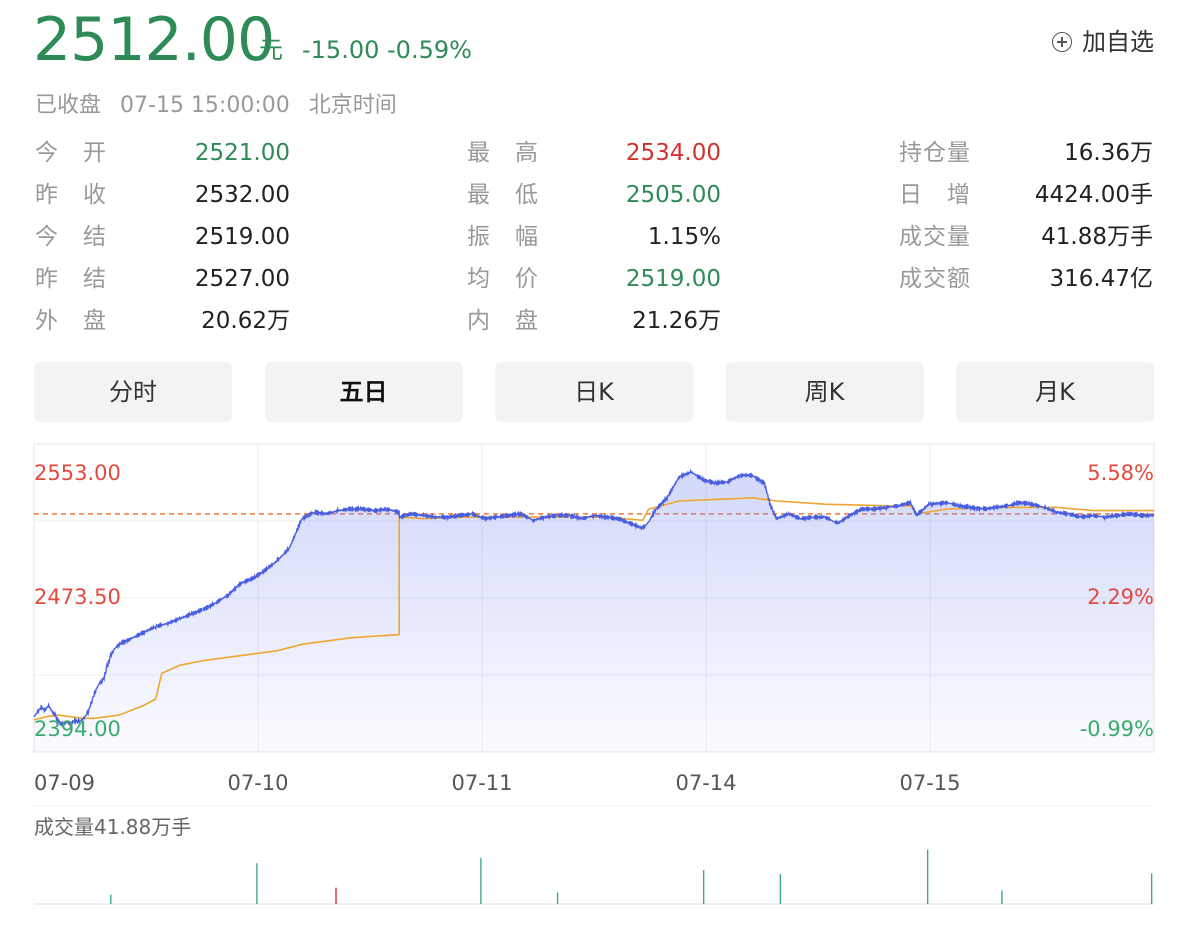 The width and height of the screenshot is (1204, 938). I want to click on y-tick-left: 2473.50, so click(77, 597).